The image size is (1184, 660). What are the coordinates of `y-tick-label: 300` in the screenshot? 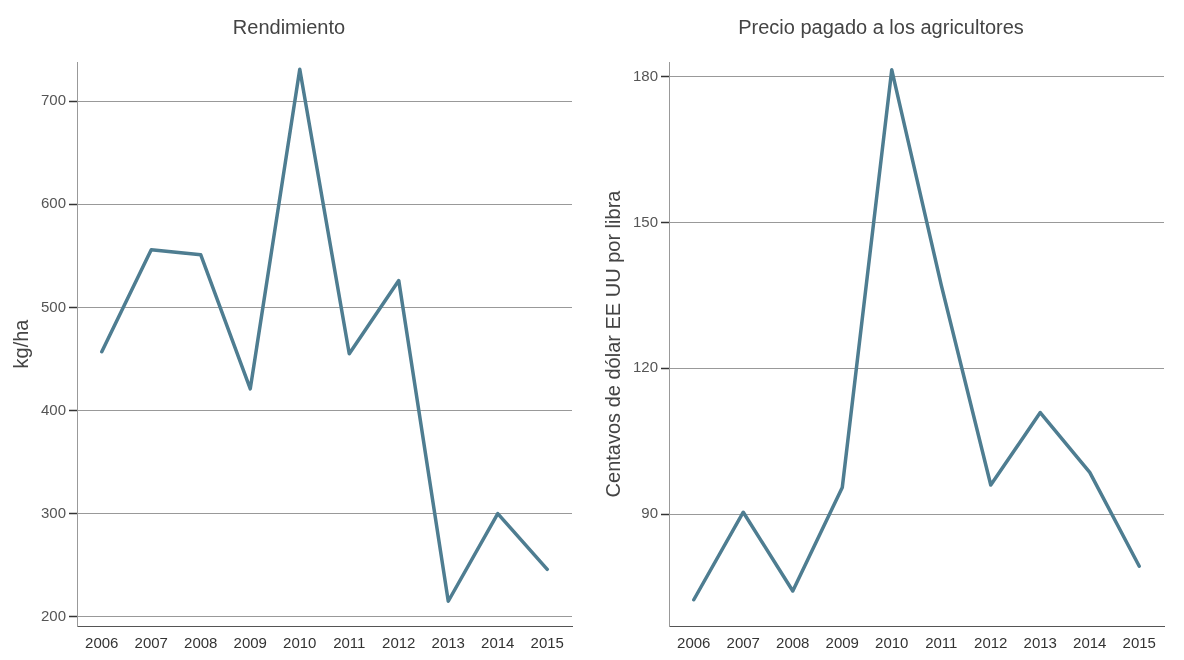 It's located at (54, 512).